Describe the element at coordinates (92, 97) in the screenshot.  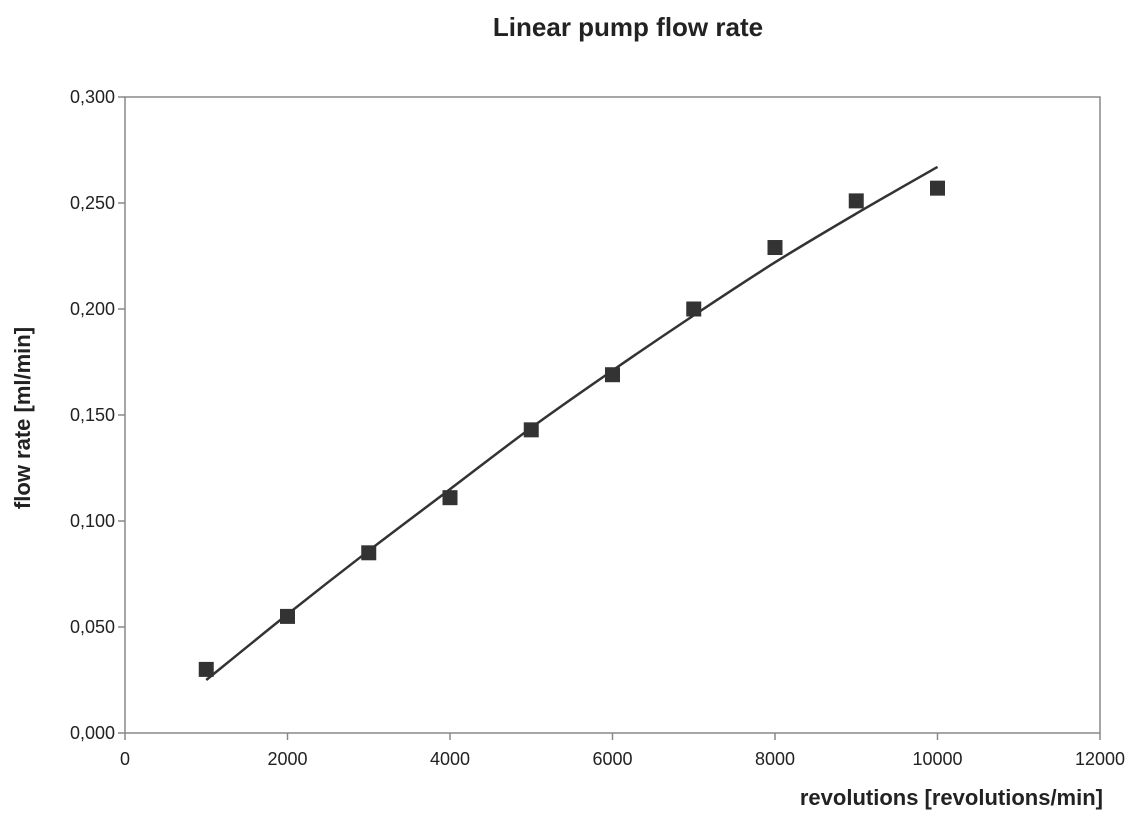
I see `y-tick-label: 0,300` at that location.